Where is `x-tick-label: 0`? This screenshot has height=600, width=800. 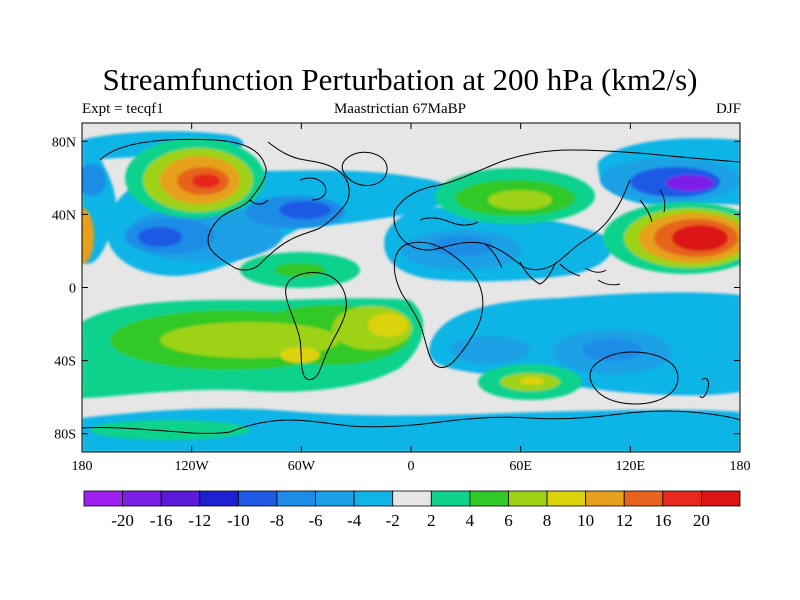
x-tick-label: 0 is located at coordinates (411, 466).